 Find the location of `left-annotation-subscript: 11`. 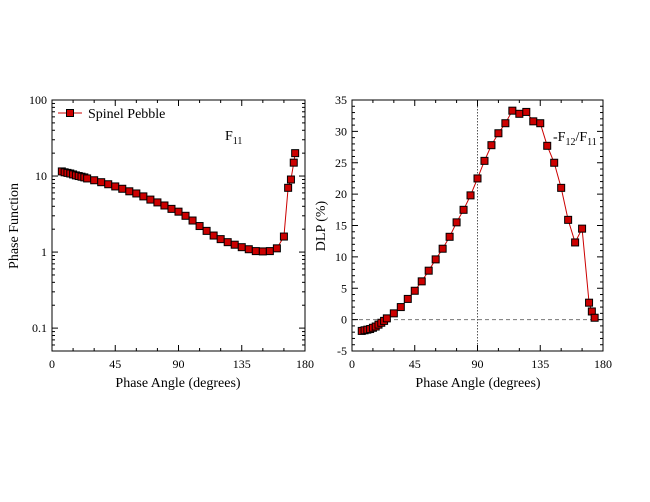

left-annotation-subscript: 11 is located at coordinates (238, 141).